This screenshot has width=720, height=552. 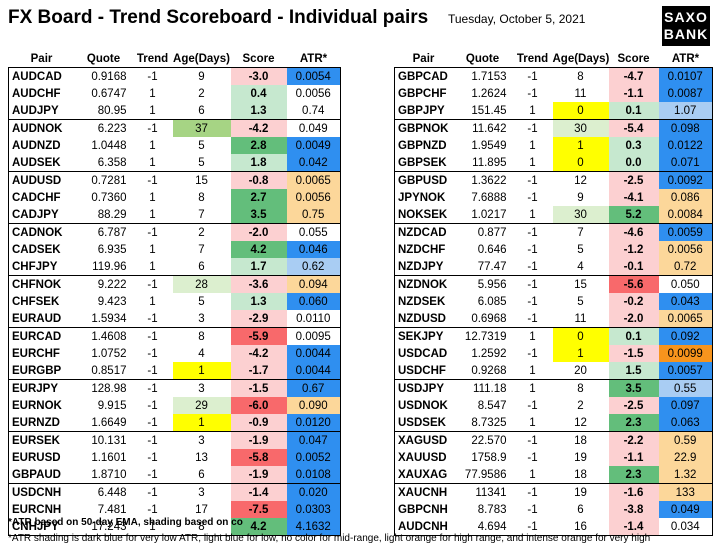 What do you see at coordinates (41, 509) in the screenshot?
I see `pair-cell: EURCNH` at bounding box center [41, 509].